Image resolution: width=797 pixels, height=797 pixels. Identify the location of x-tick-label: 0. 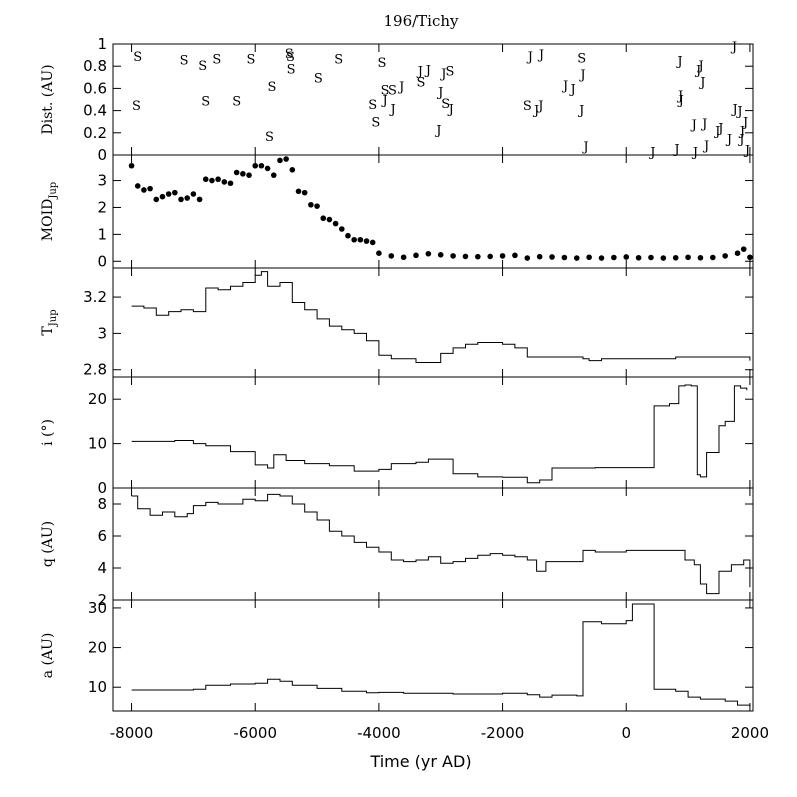
(626, 733).